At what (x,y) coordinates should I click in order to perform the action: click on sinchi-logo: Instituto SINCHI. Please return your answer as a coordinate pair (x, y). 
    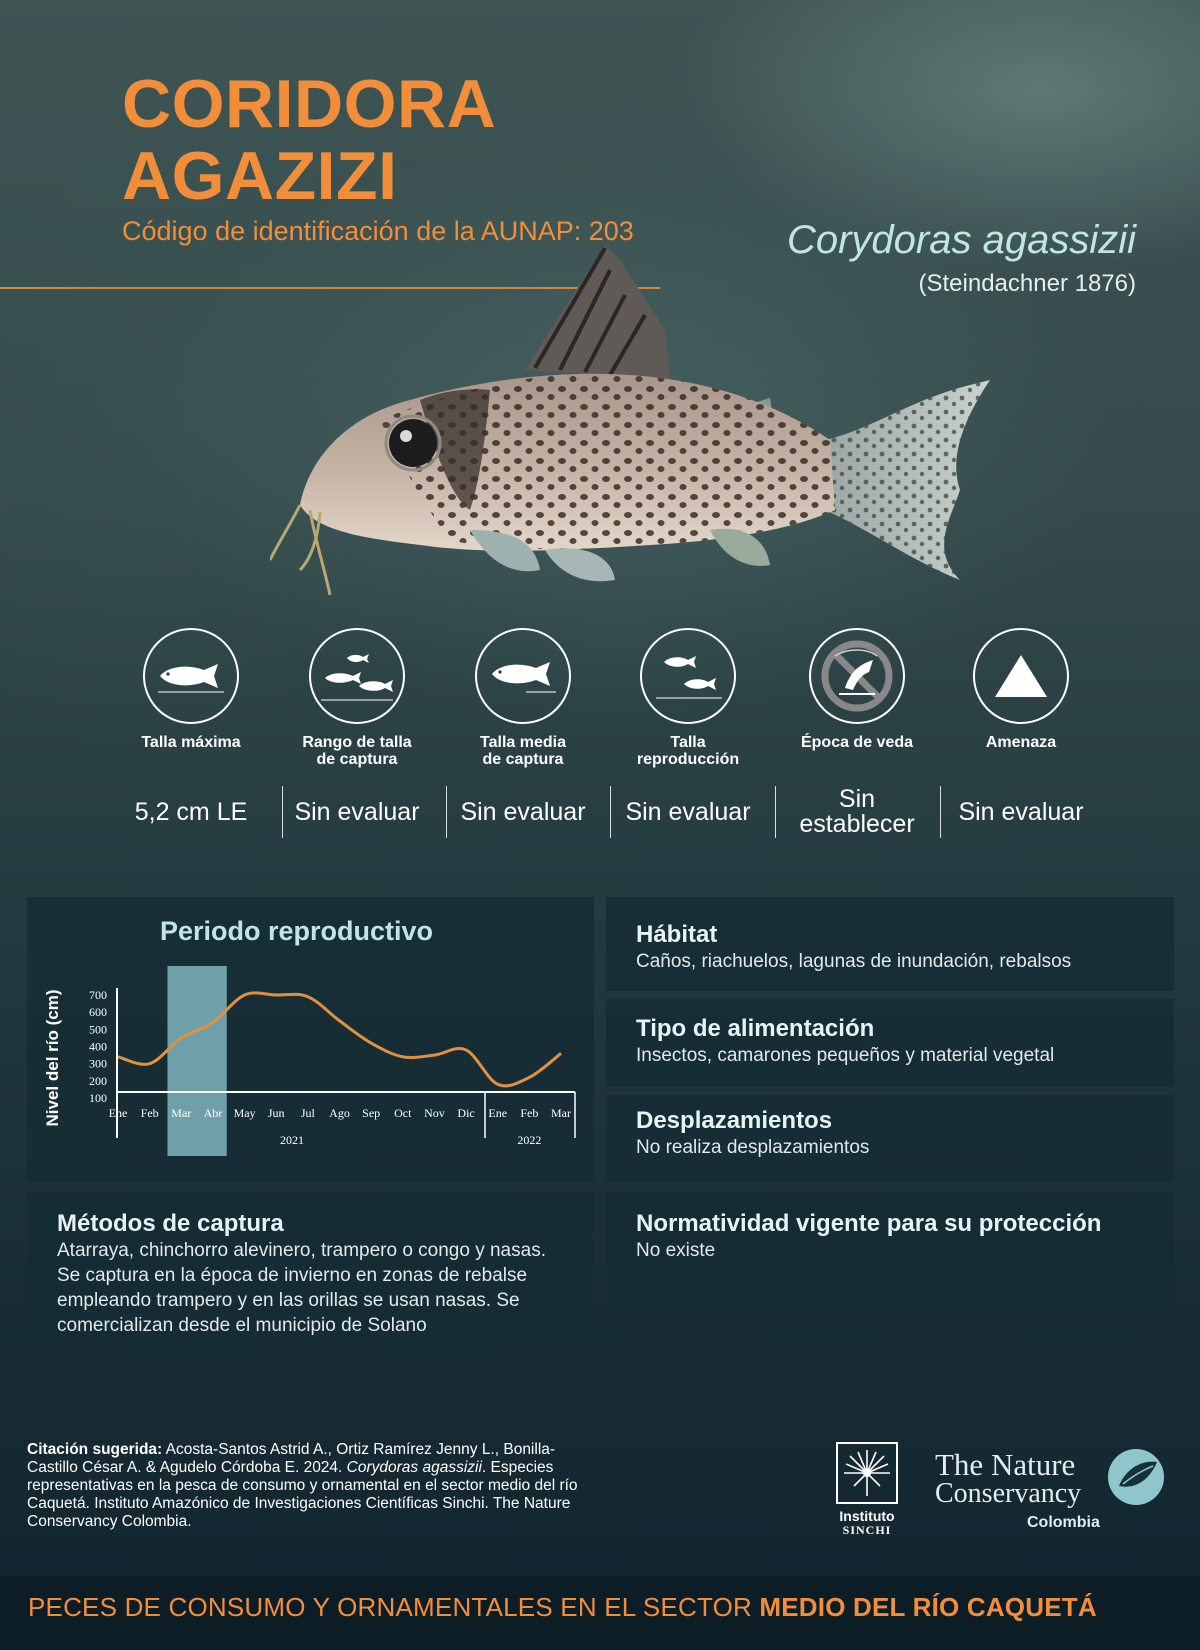
    Looking at the image, I should click on (867, 1490).